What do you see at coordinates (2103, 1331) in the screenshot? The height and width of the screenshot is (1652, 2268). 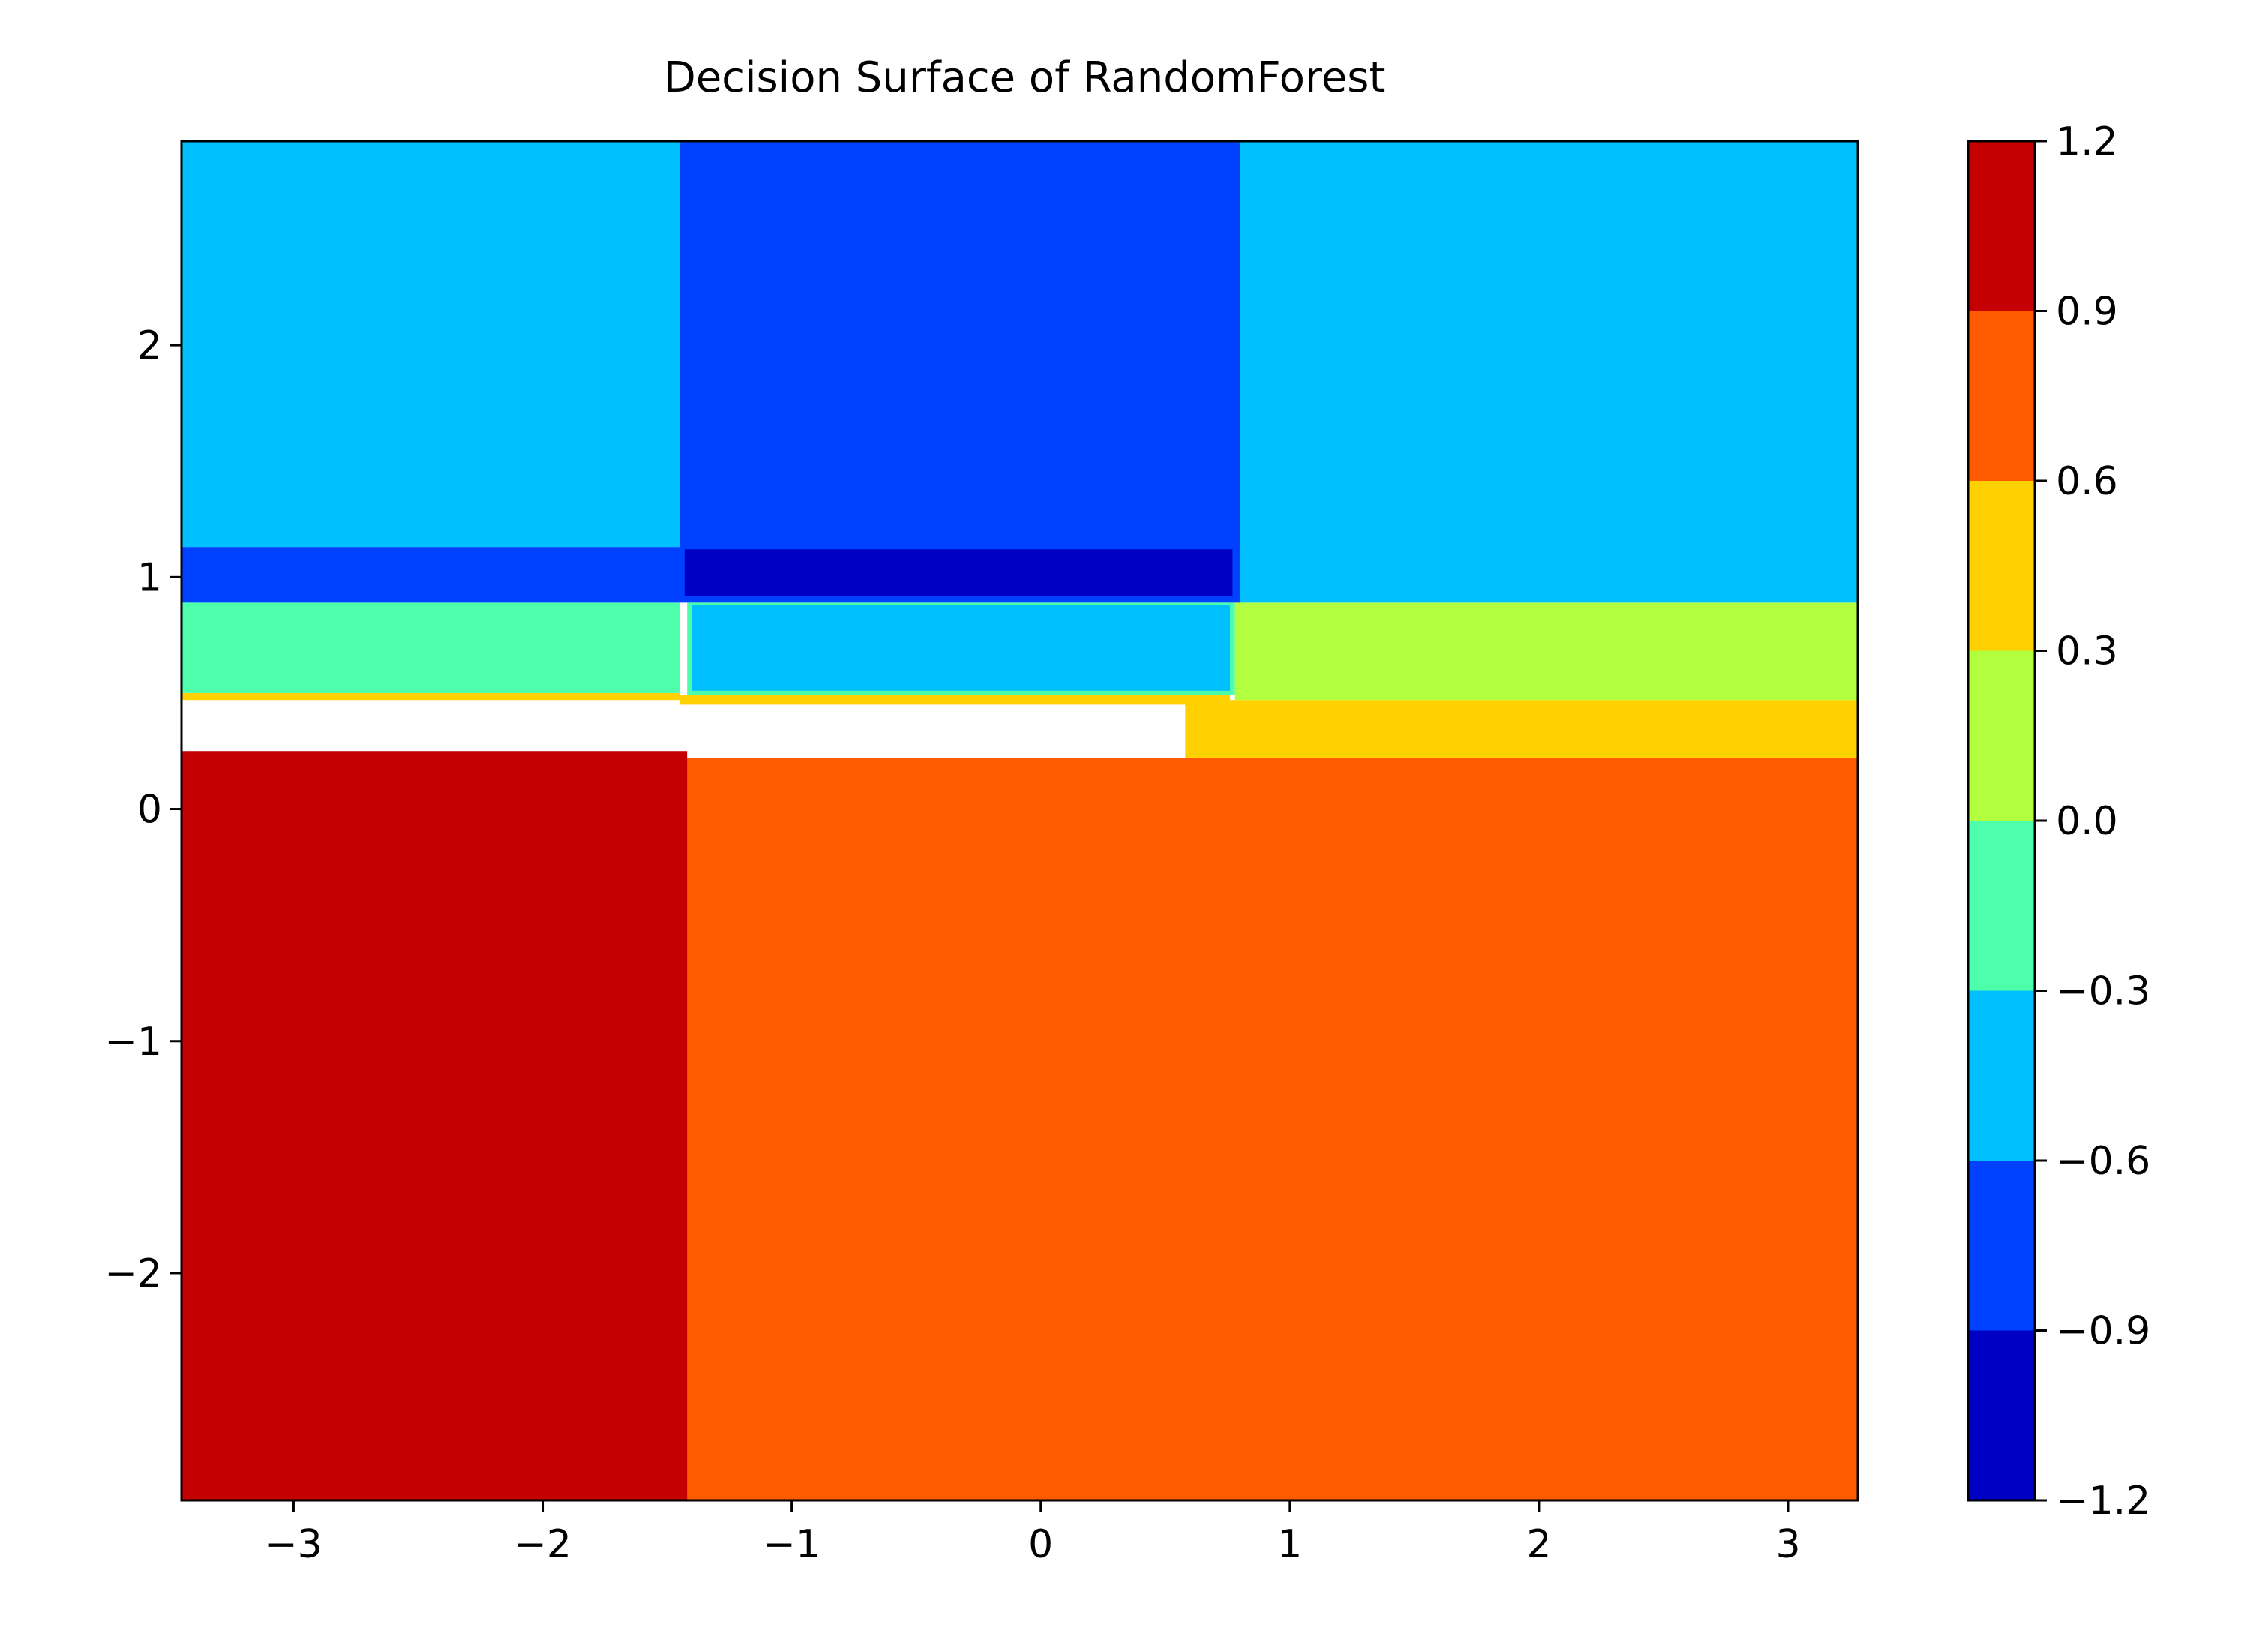 I see `colorbar-tick-label: −0.9` at bounding box center [2103, 1331].